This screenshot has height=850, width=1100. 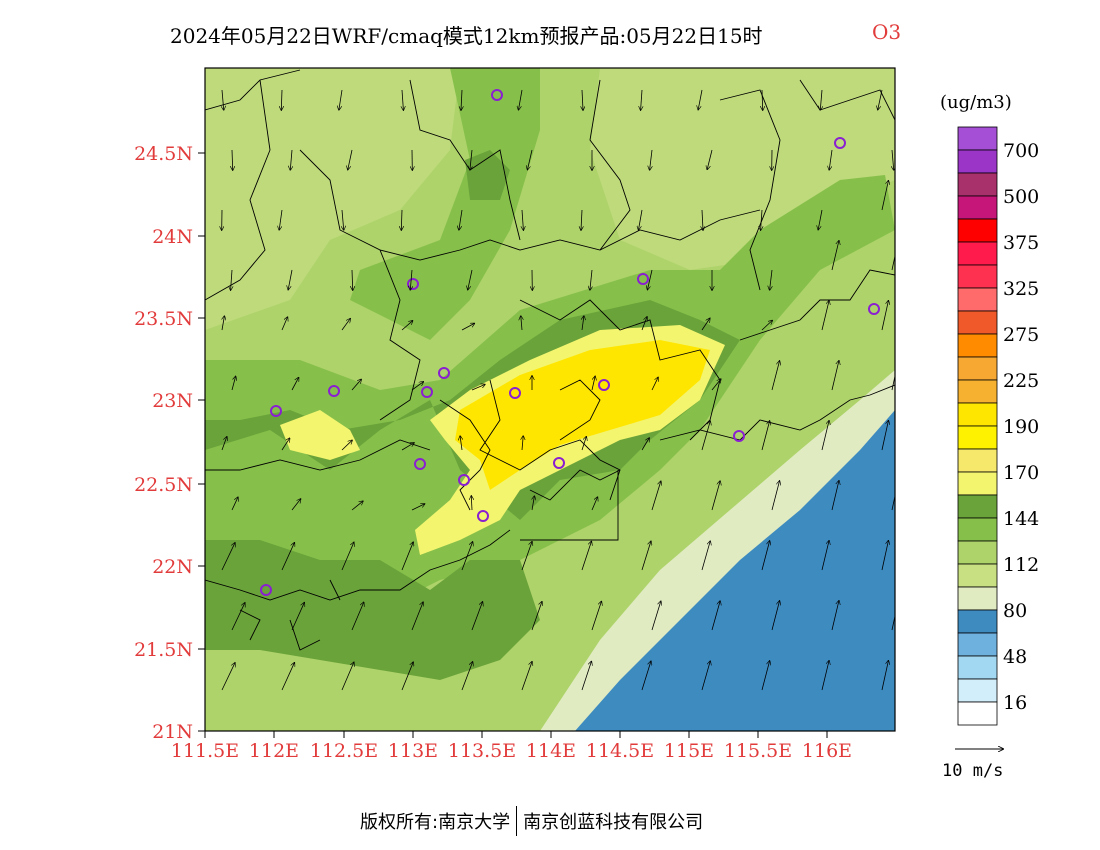 What do you see at coordinates (1021, 151) in the screenshot?
I see `colorbar-label: 700` at bounding box center [1021, 151].